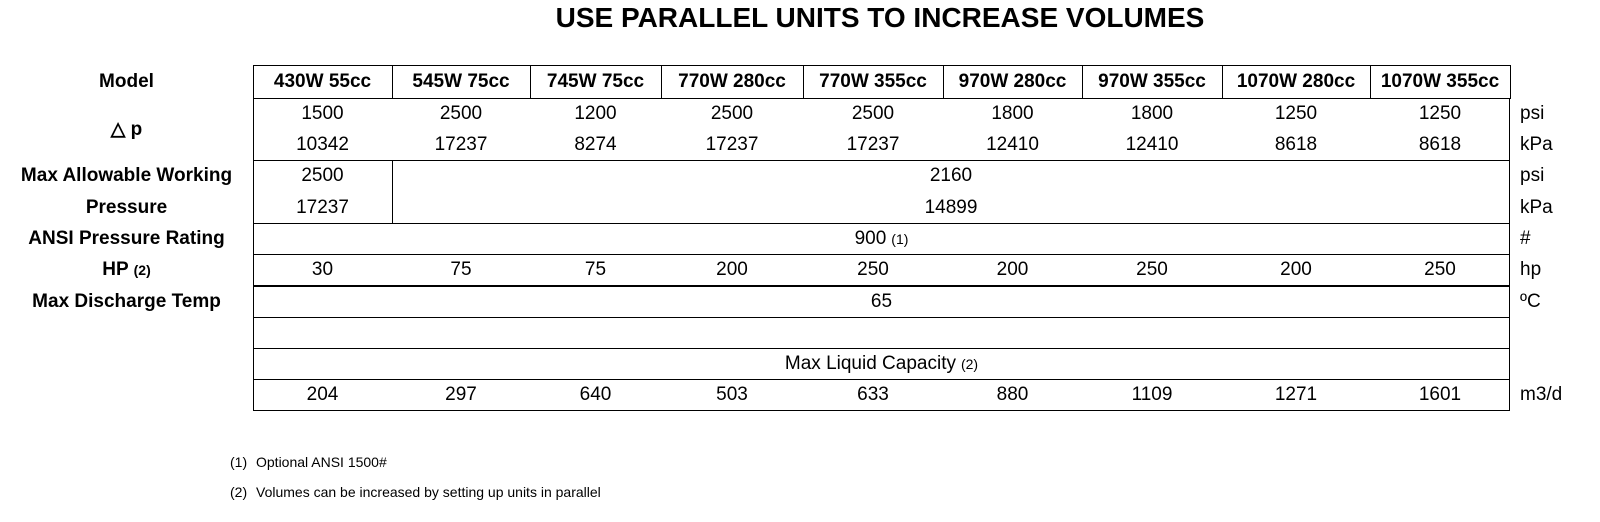  What do you see at coordinates (873, 394) in the screenshot?
I see `value: 633` at bounding box center [873, 394].